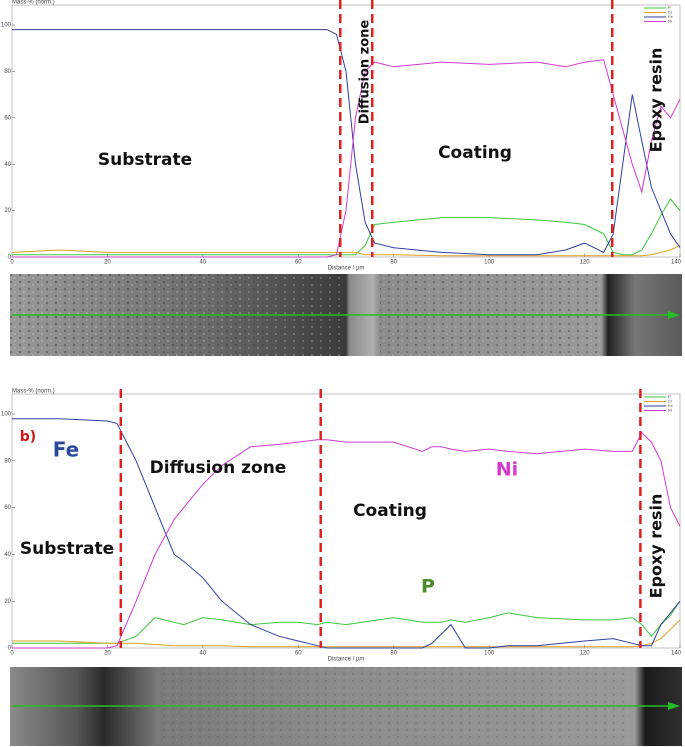 The width and height of the screenshot is (685, 747). I want to click on annotation: Fe, so click(66, 450).